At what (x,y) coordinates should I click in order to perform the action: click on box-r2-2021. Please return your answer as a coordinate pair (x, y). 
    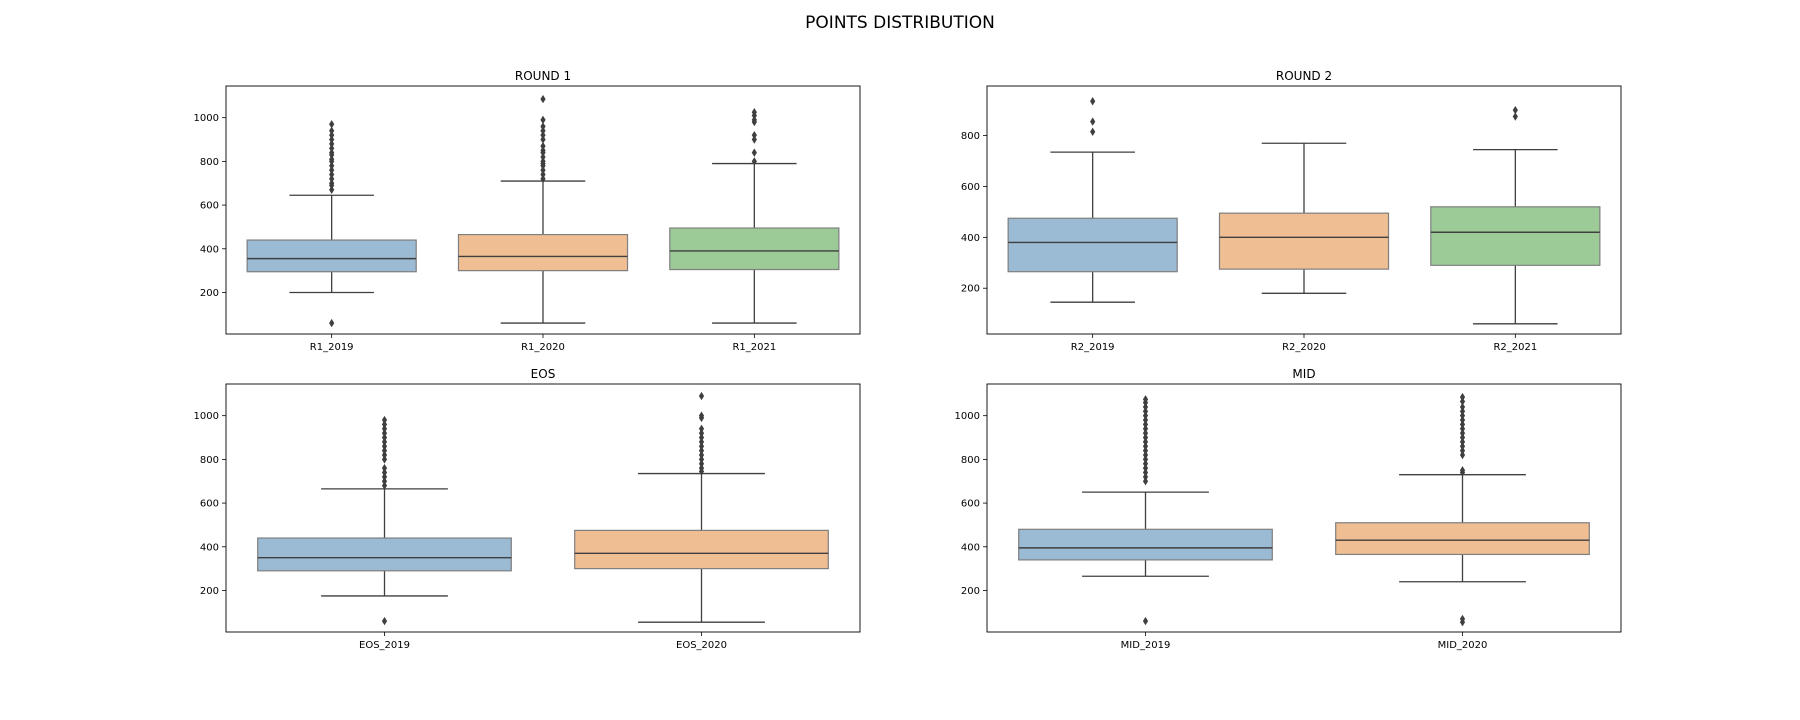
    Looking at the image, I should click on (1515, 215).